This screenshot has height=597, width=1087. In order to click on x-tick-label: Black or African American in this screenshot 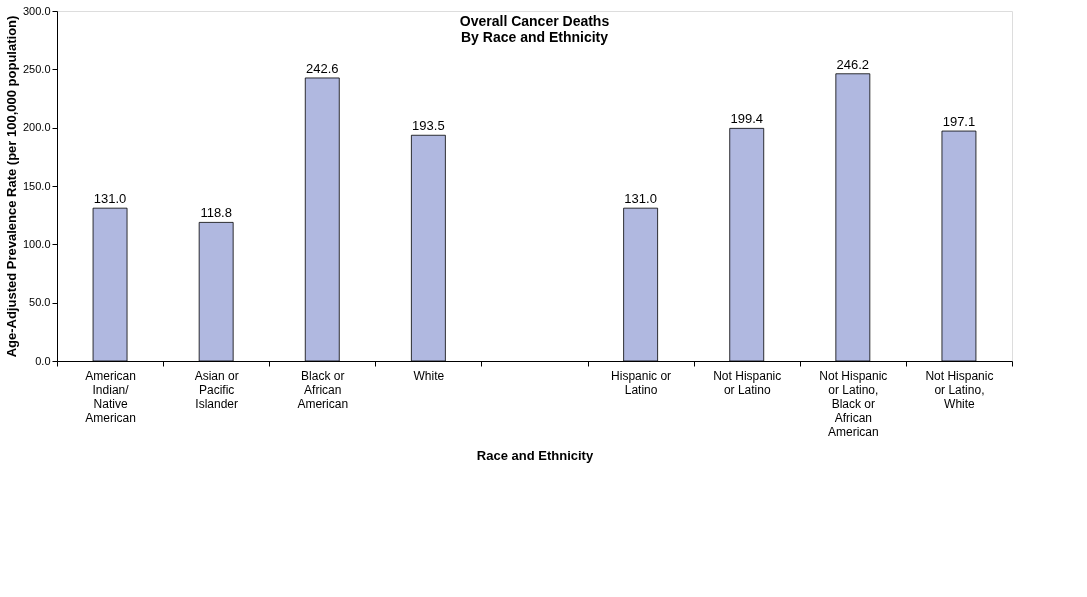, I will do `click(323, 389)`.